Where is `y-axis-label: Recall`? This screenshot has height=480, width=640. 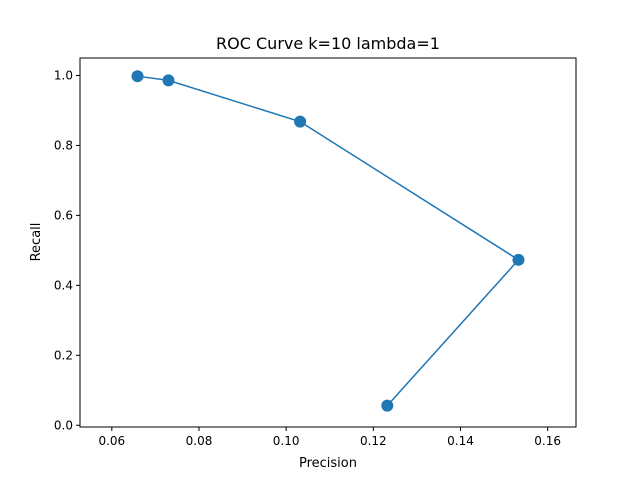
y-axis-label: Recall is located at coordinates (36, 242).